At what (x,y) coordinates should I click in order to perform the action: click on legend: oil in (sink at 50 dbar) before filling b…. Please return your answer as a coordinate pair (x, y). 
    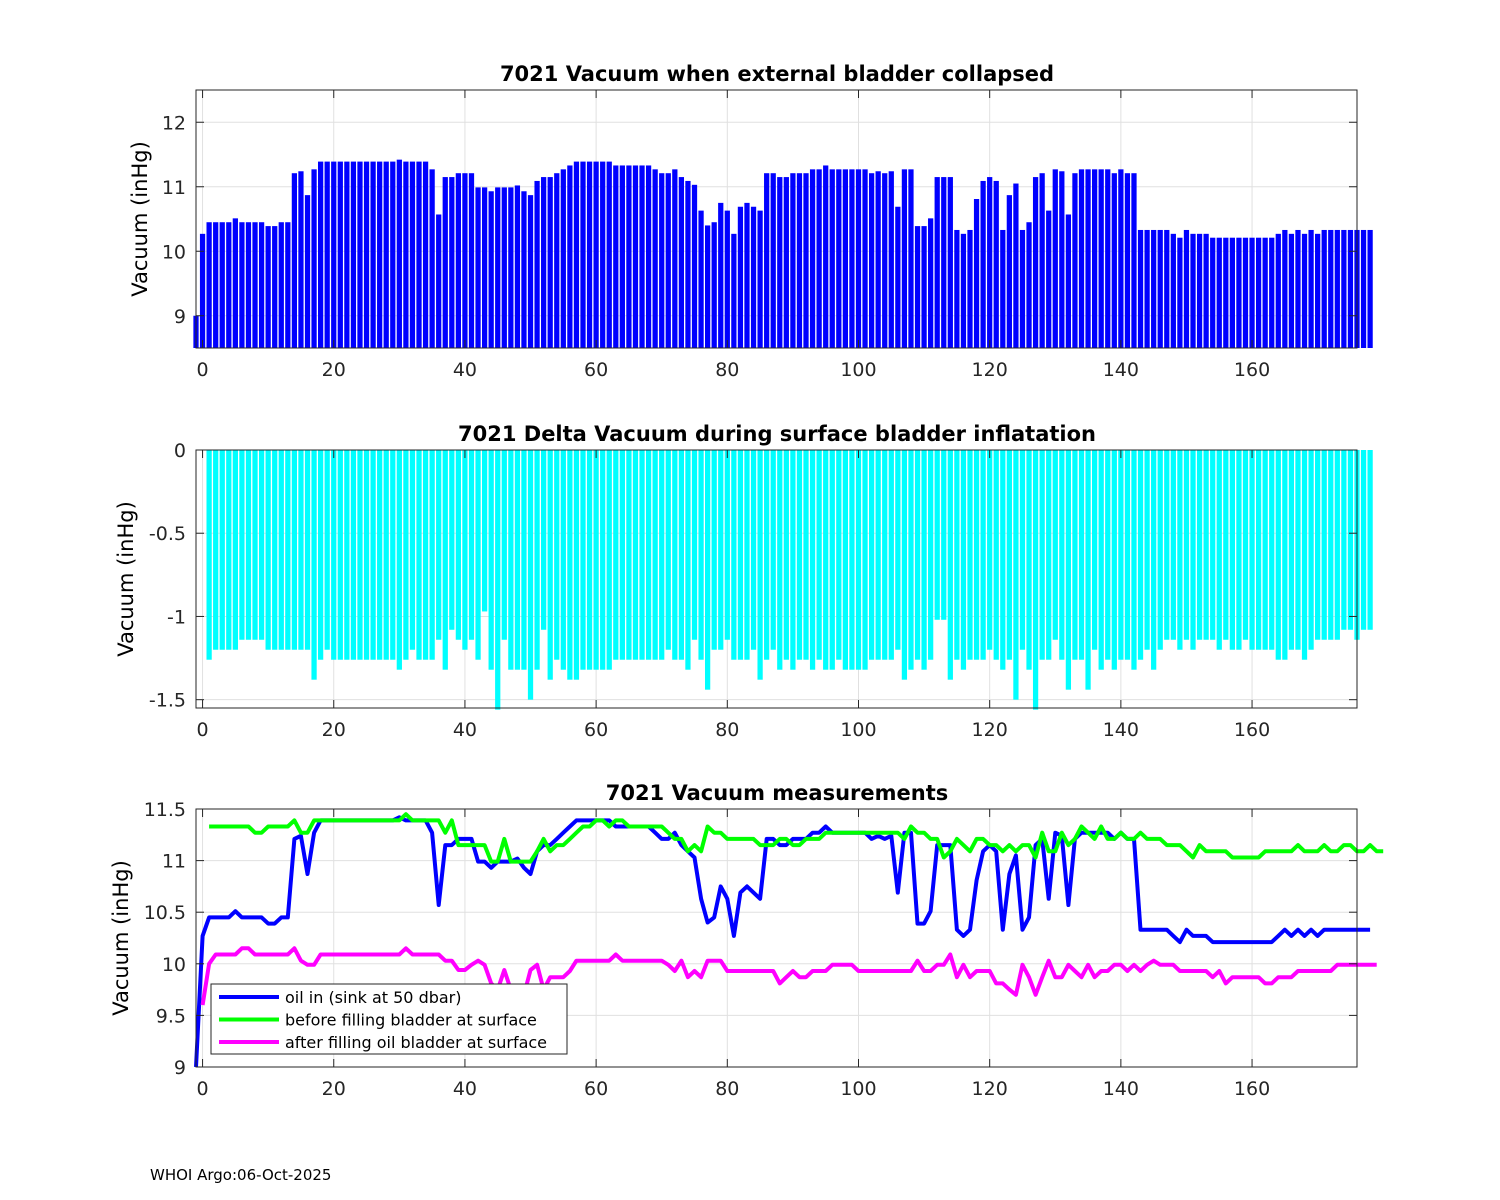
    Looking at the image, I should click on (389, 1019).